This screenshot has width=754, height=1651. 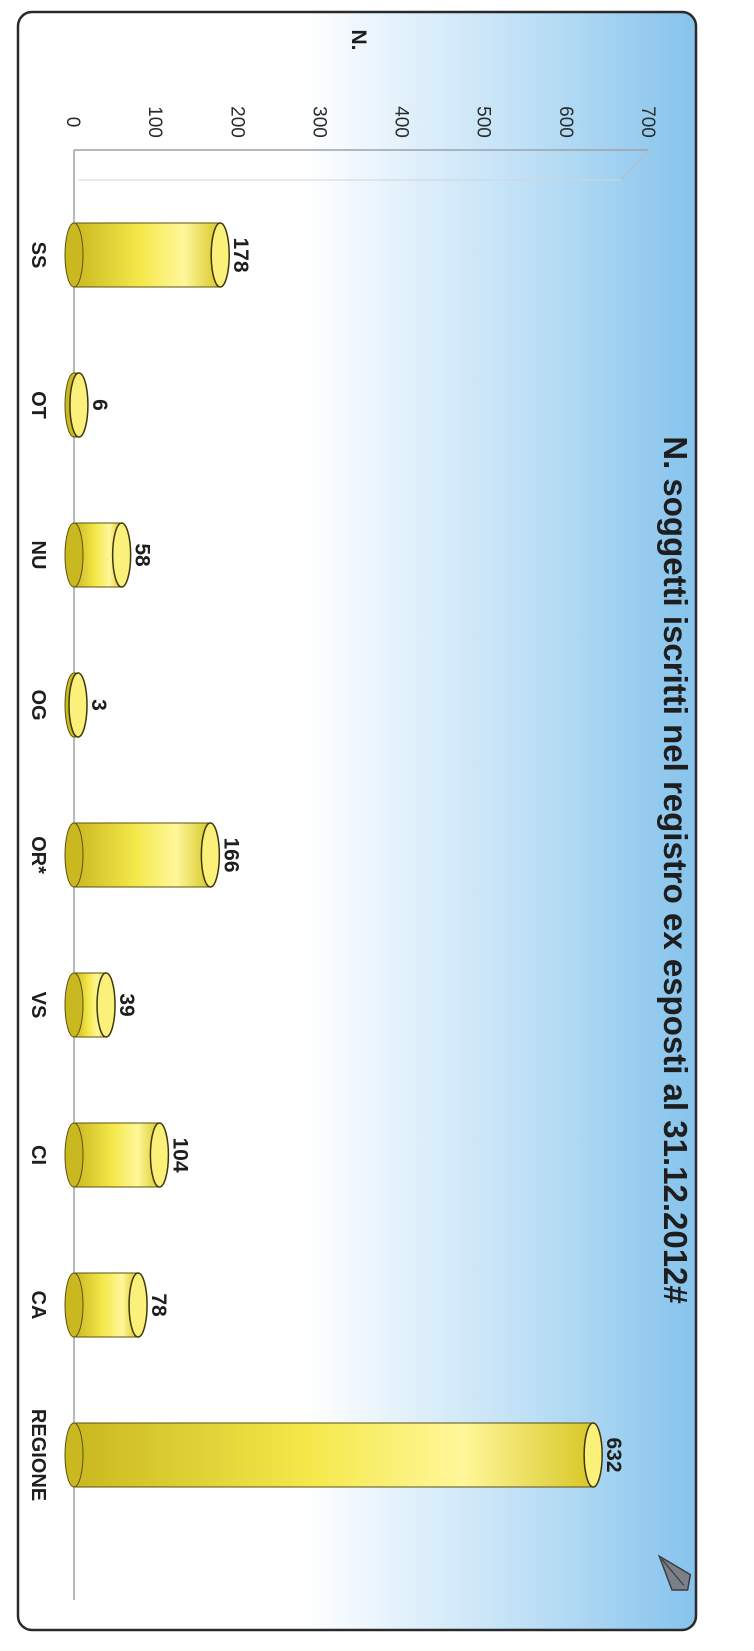 I want to click on category-label: OR*, so click(x=38, y=855).